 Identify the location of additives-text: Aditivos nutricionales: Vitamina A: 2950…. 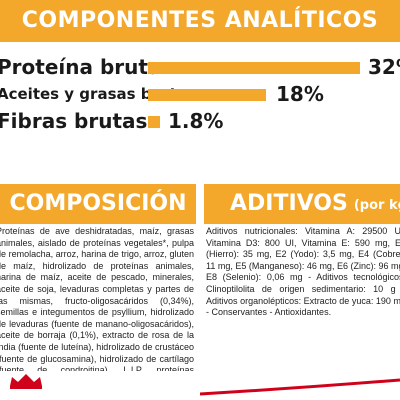
(303, 272).